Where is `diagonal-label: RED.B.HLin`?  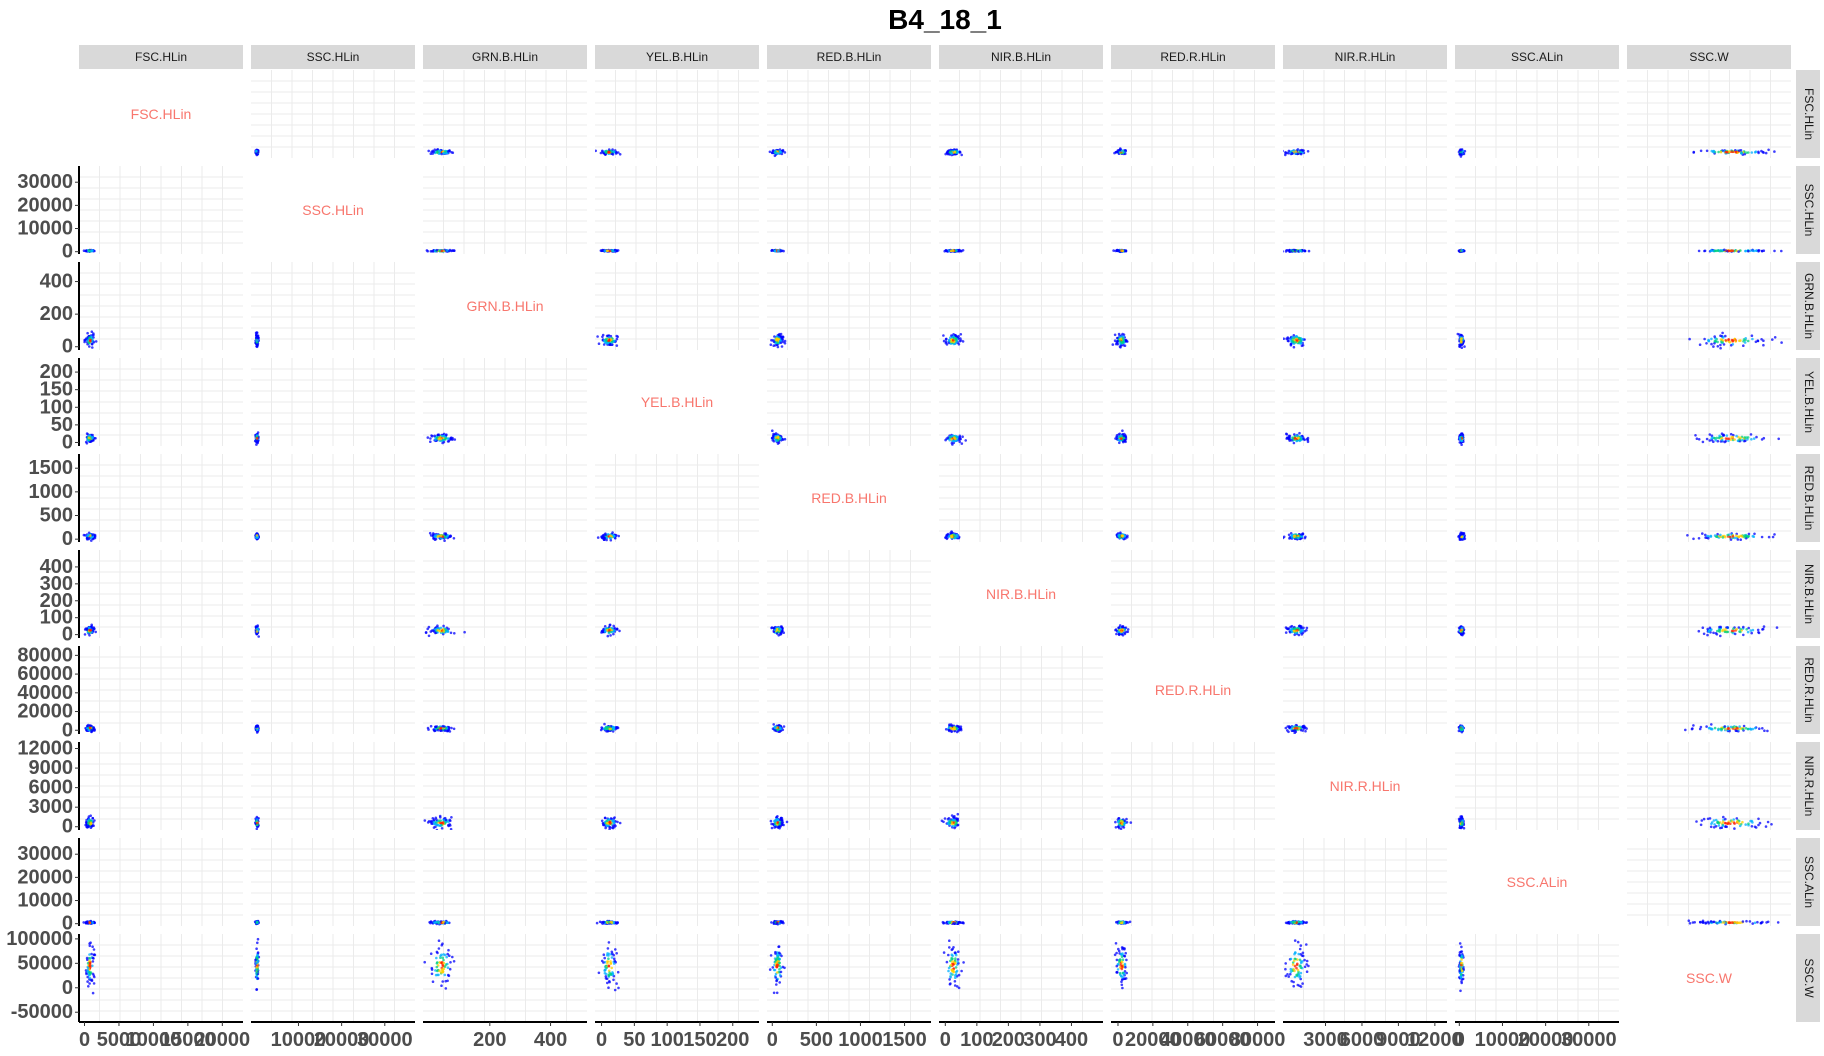
diagonal-label: RED.B.HLin is located at coordinates (848, 498).